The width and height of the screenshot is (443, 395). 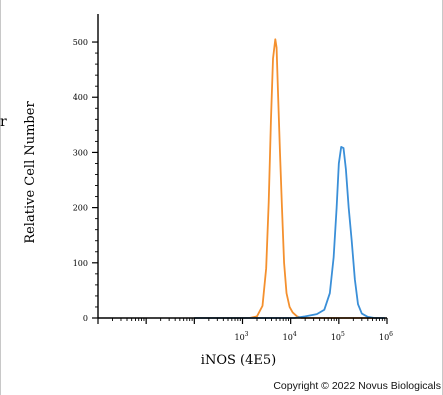 What do you see at coordinates (85, 318) in the screenshot?
I see `y-tick-label: 0` at bounding box center [85, 318].